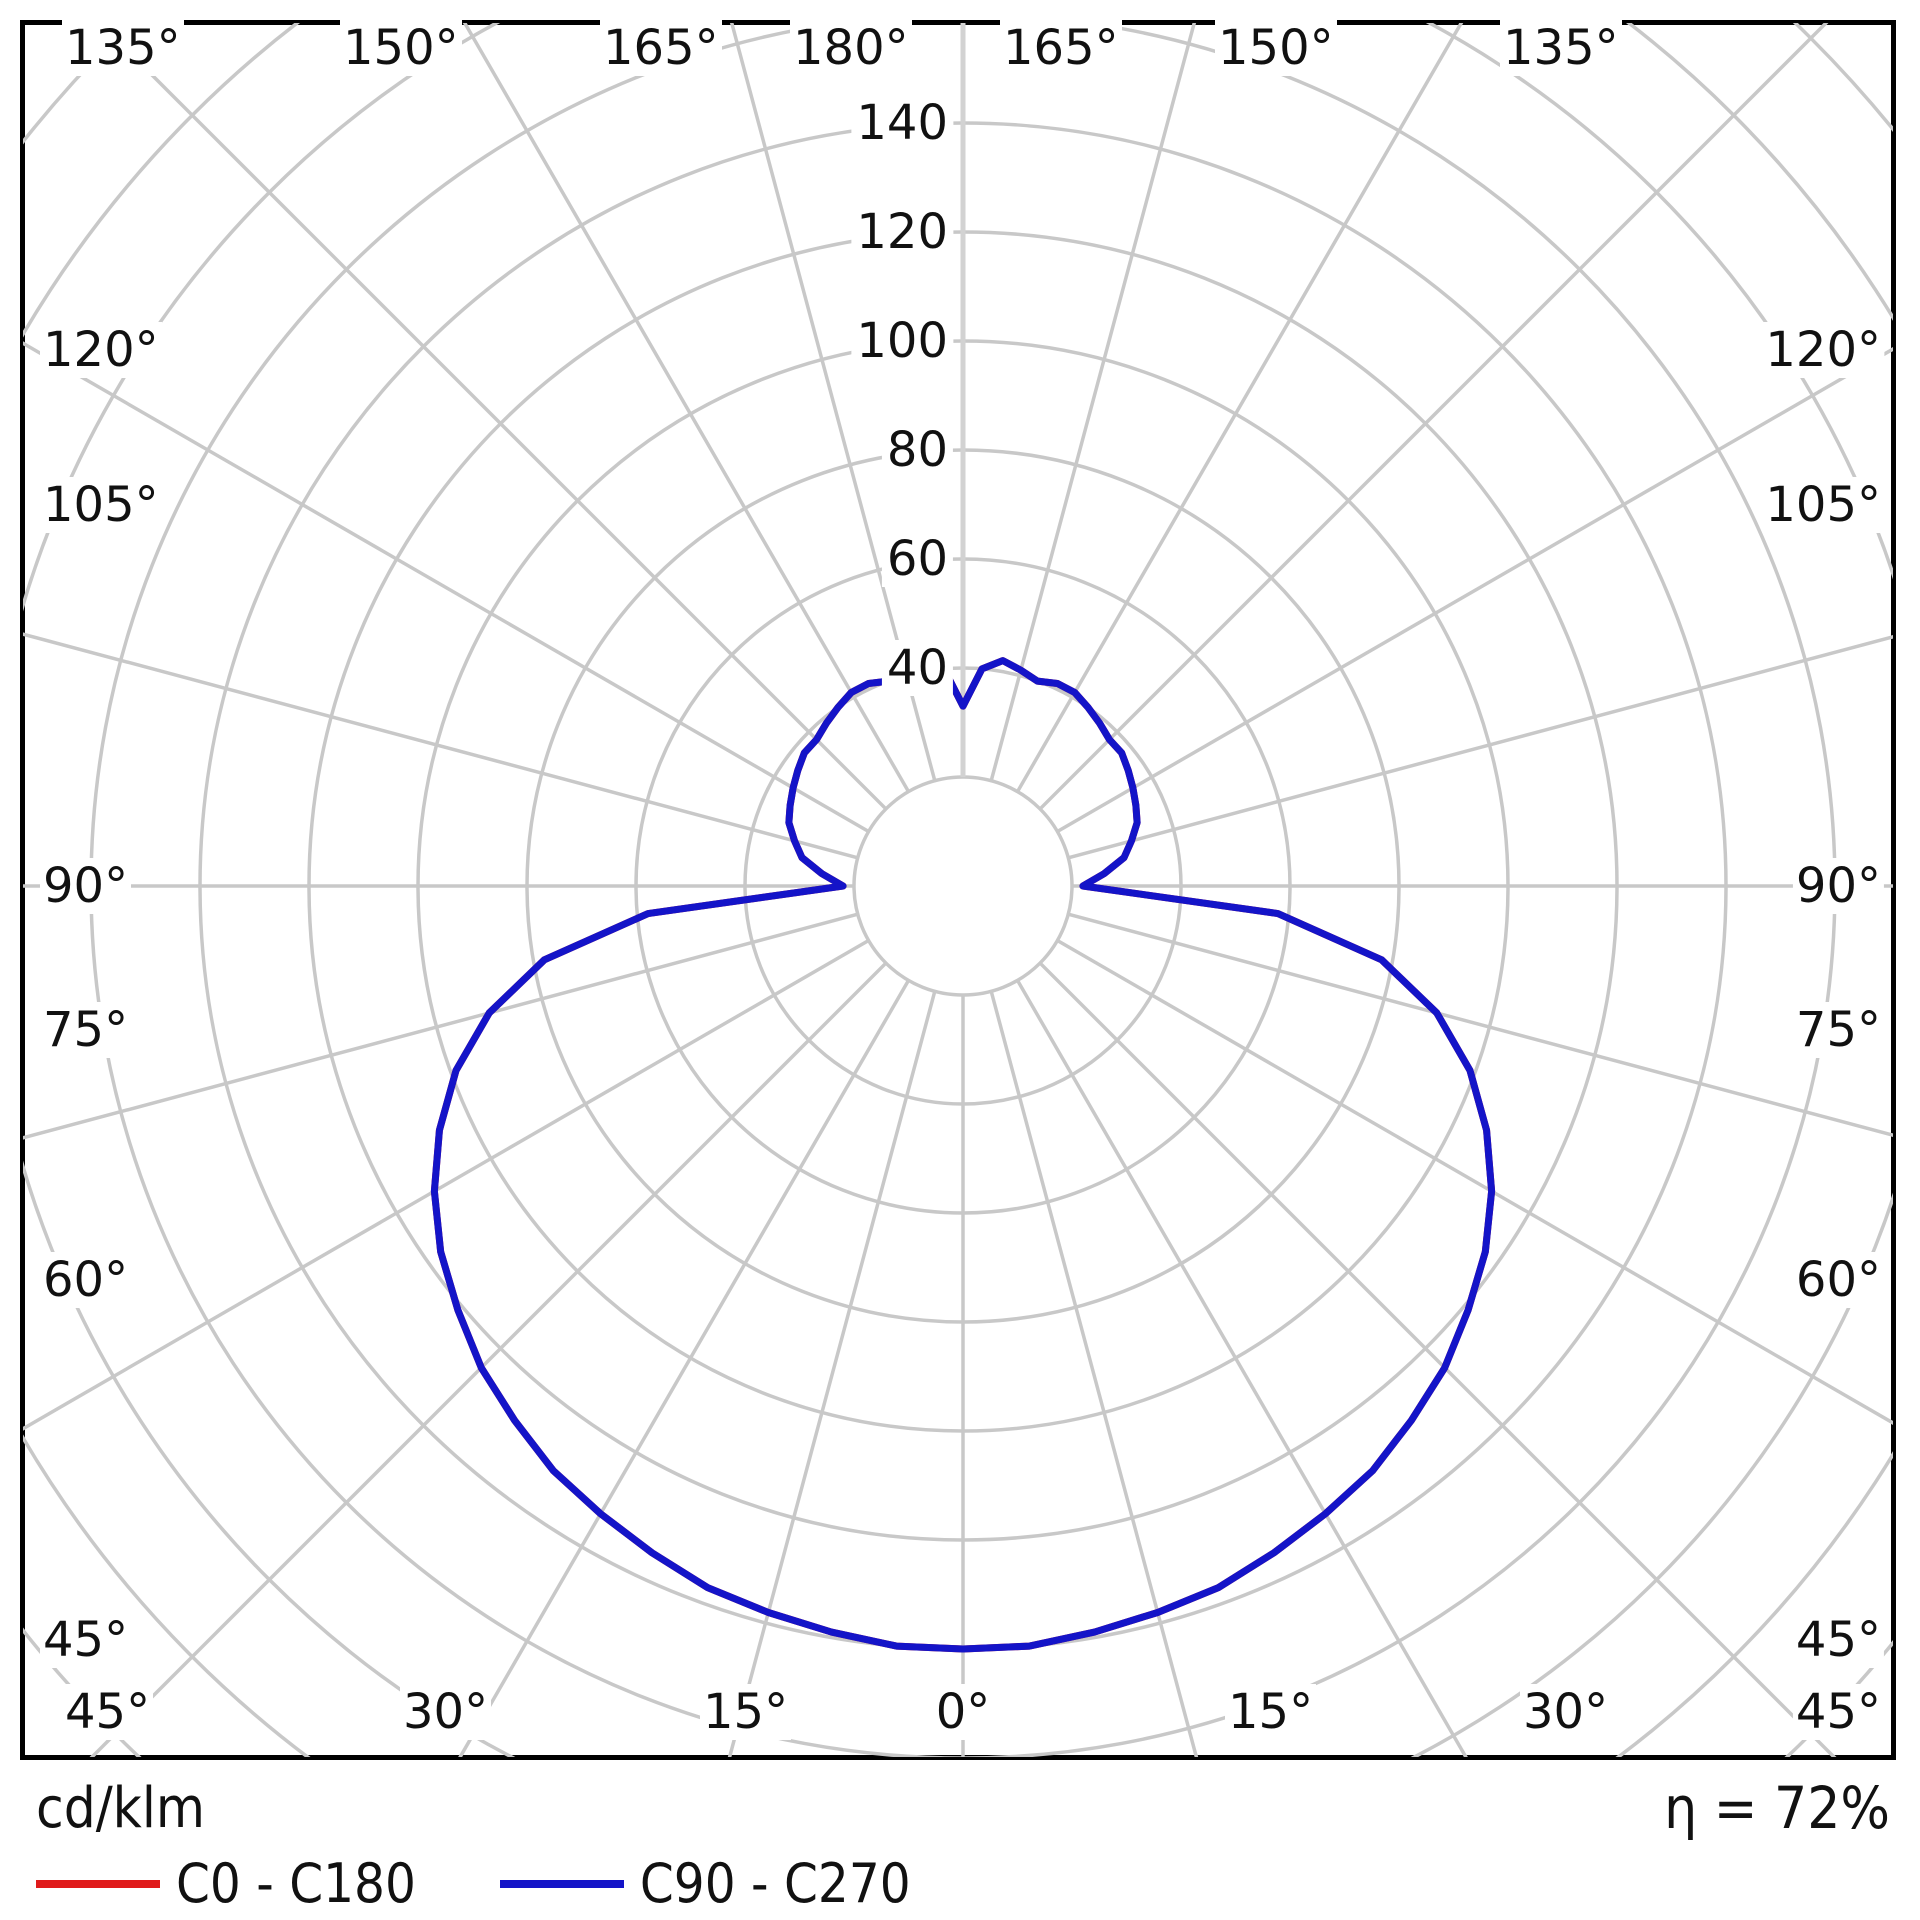 The image size is (1920, 1920). What do you see at coordinates (917, 450) in the screenshot?
I see `radial-tick-80: 80` at bounding box center [917, 450].